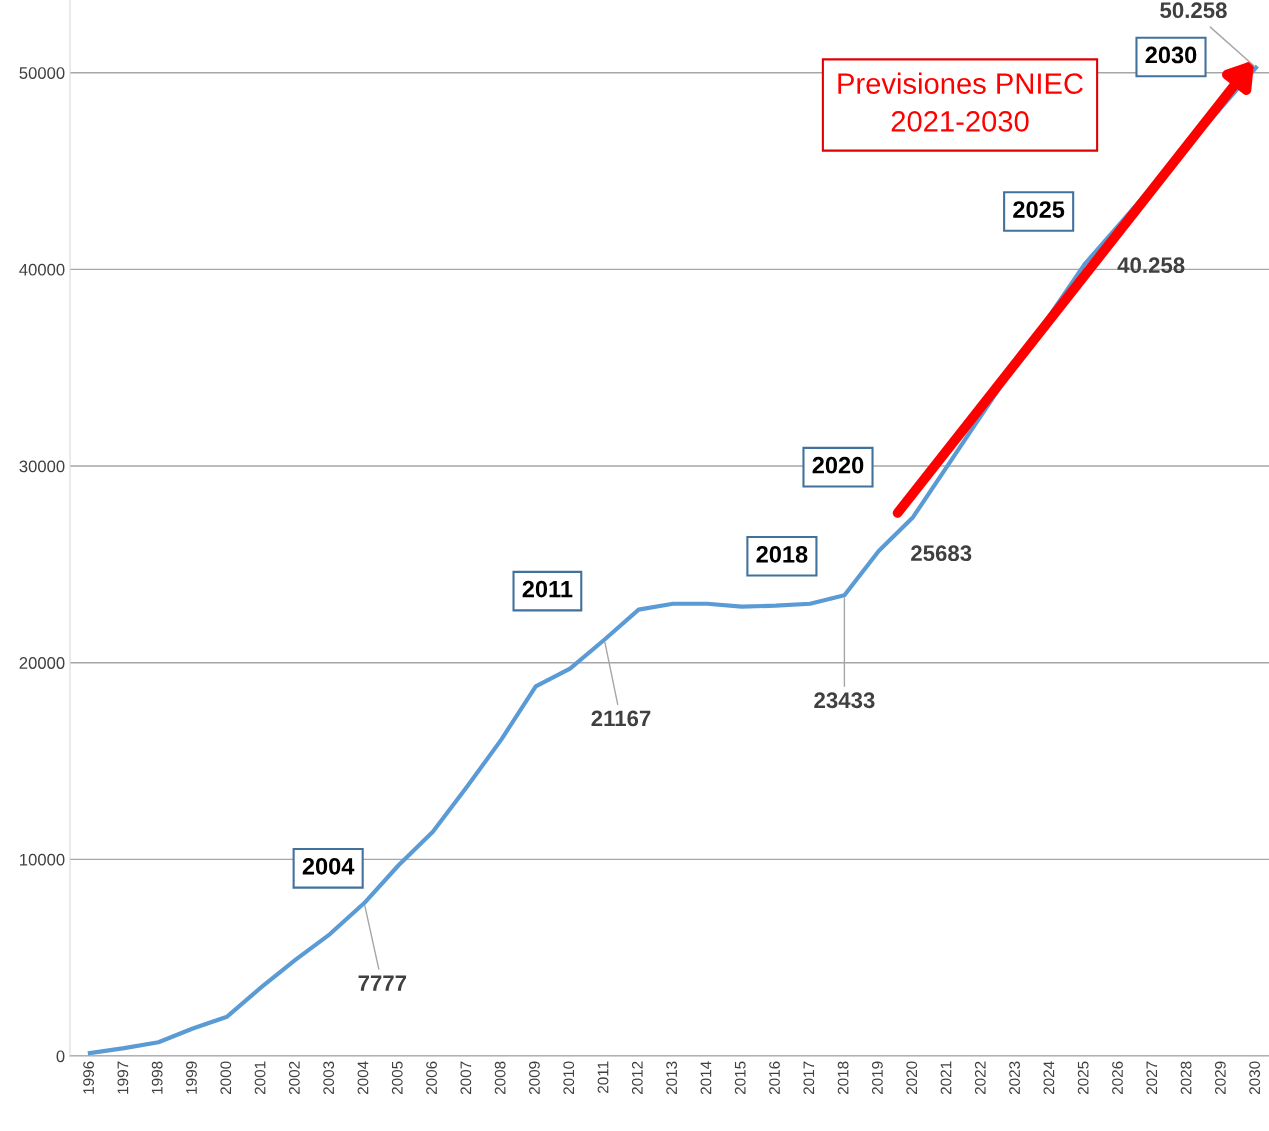  What do you see at coordinates (42, 859) in the screenshot?
I see `y-tick-label: 10000` at bounding box center [42, 859].